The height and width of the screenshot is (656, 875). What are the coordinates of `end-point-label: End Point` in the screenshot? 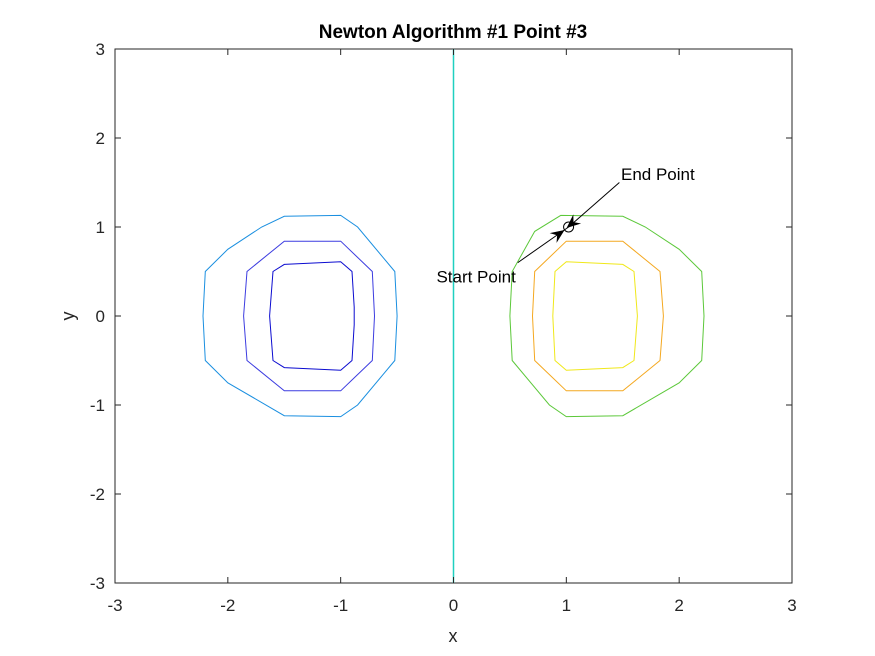 It's located at (658, 174).